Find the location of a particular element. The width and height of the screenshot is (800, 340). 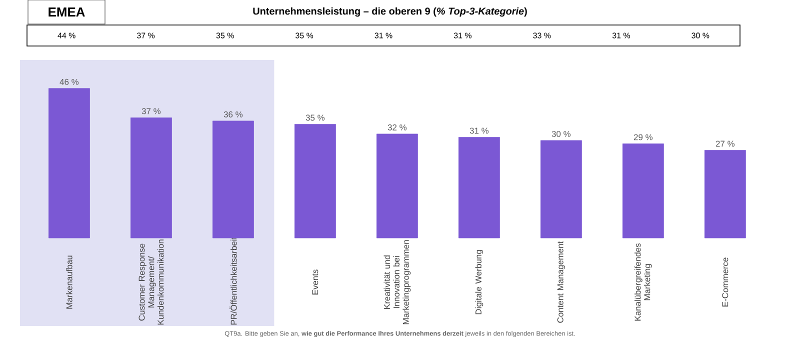

x-tick-label: PR/Öffentlichkeitsarbeit is located at coordinates (233, 280).